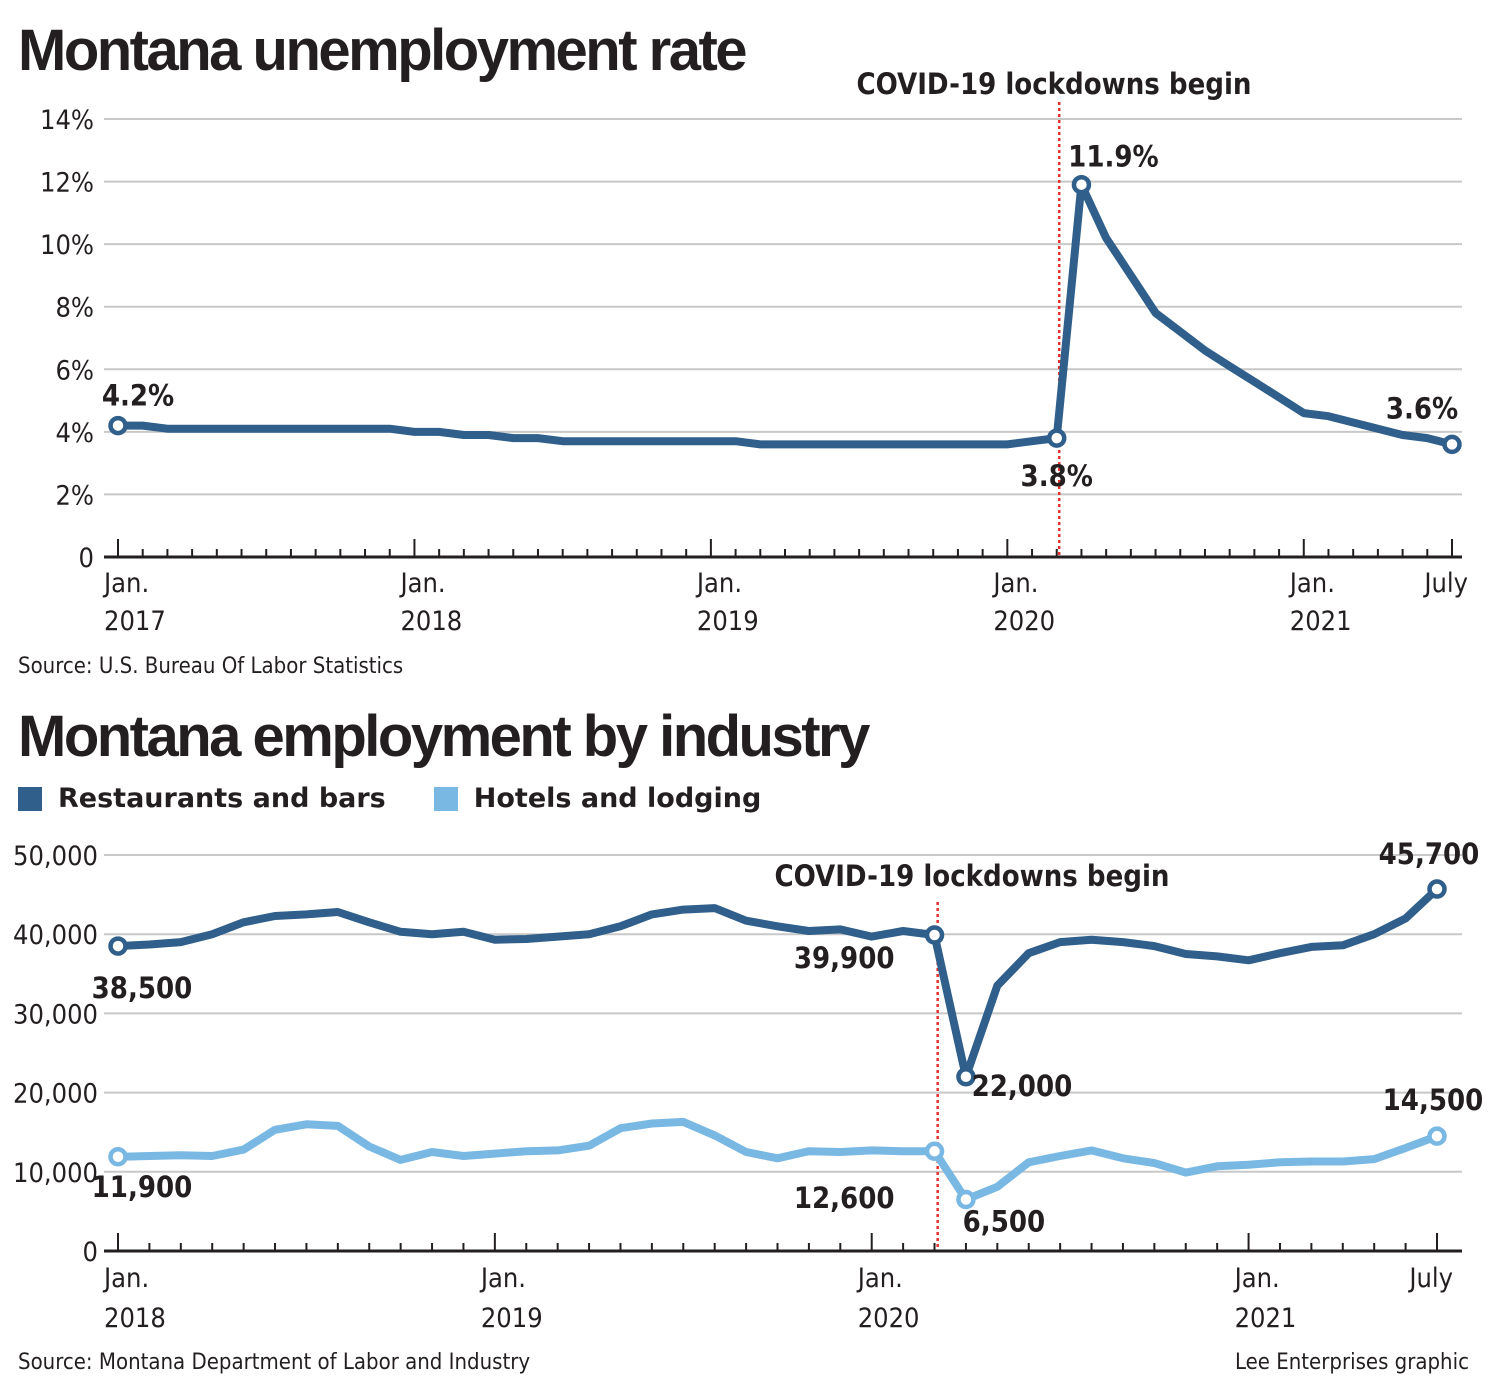 This screenshot has width=1497, height=1384. What do you see at coordinates (142, 988) in the screenshot?
I see `data-point-label: 38,500` at bounding box center [142, 988].